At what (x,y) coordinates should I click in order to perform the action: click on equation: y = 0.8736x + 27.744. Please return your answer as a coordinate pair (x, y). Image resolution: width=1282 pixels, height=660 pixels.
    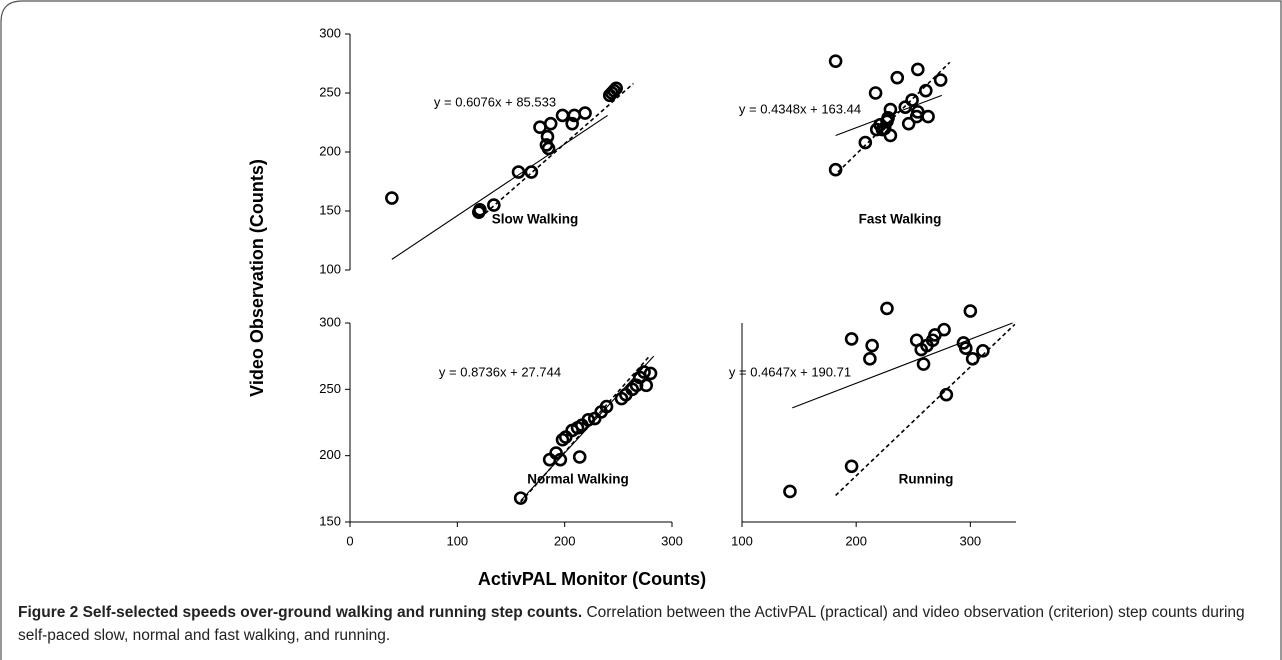
    Looking at the image, I should click on (500, 371).